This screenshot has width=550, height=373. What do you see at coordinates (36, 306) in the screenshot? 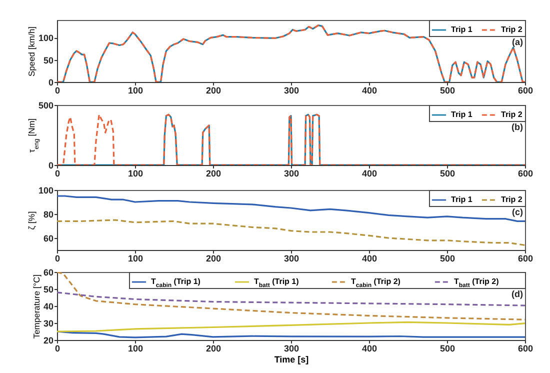
I see `y-axis-title: Temperature [°C]` at bounding box center [36, 306].